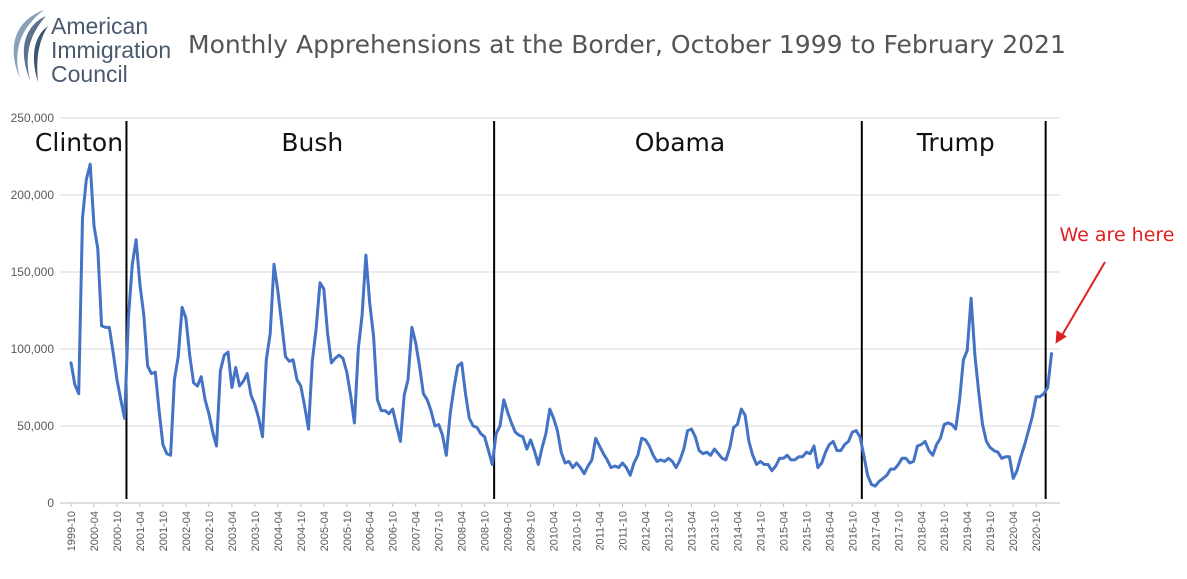 Image resolution: width=1187 pixels, height=579 pixels. What do you see at coordinates (830, 531) in the screenshot?
I see `x-tick-label: 2016-04` at bounding box center [830, 531].